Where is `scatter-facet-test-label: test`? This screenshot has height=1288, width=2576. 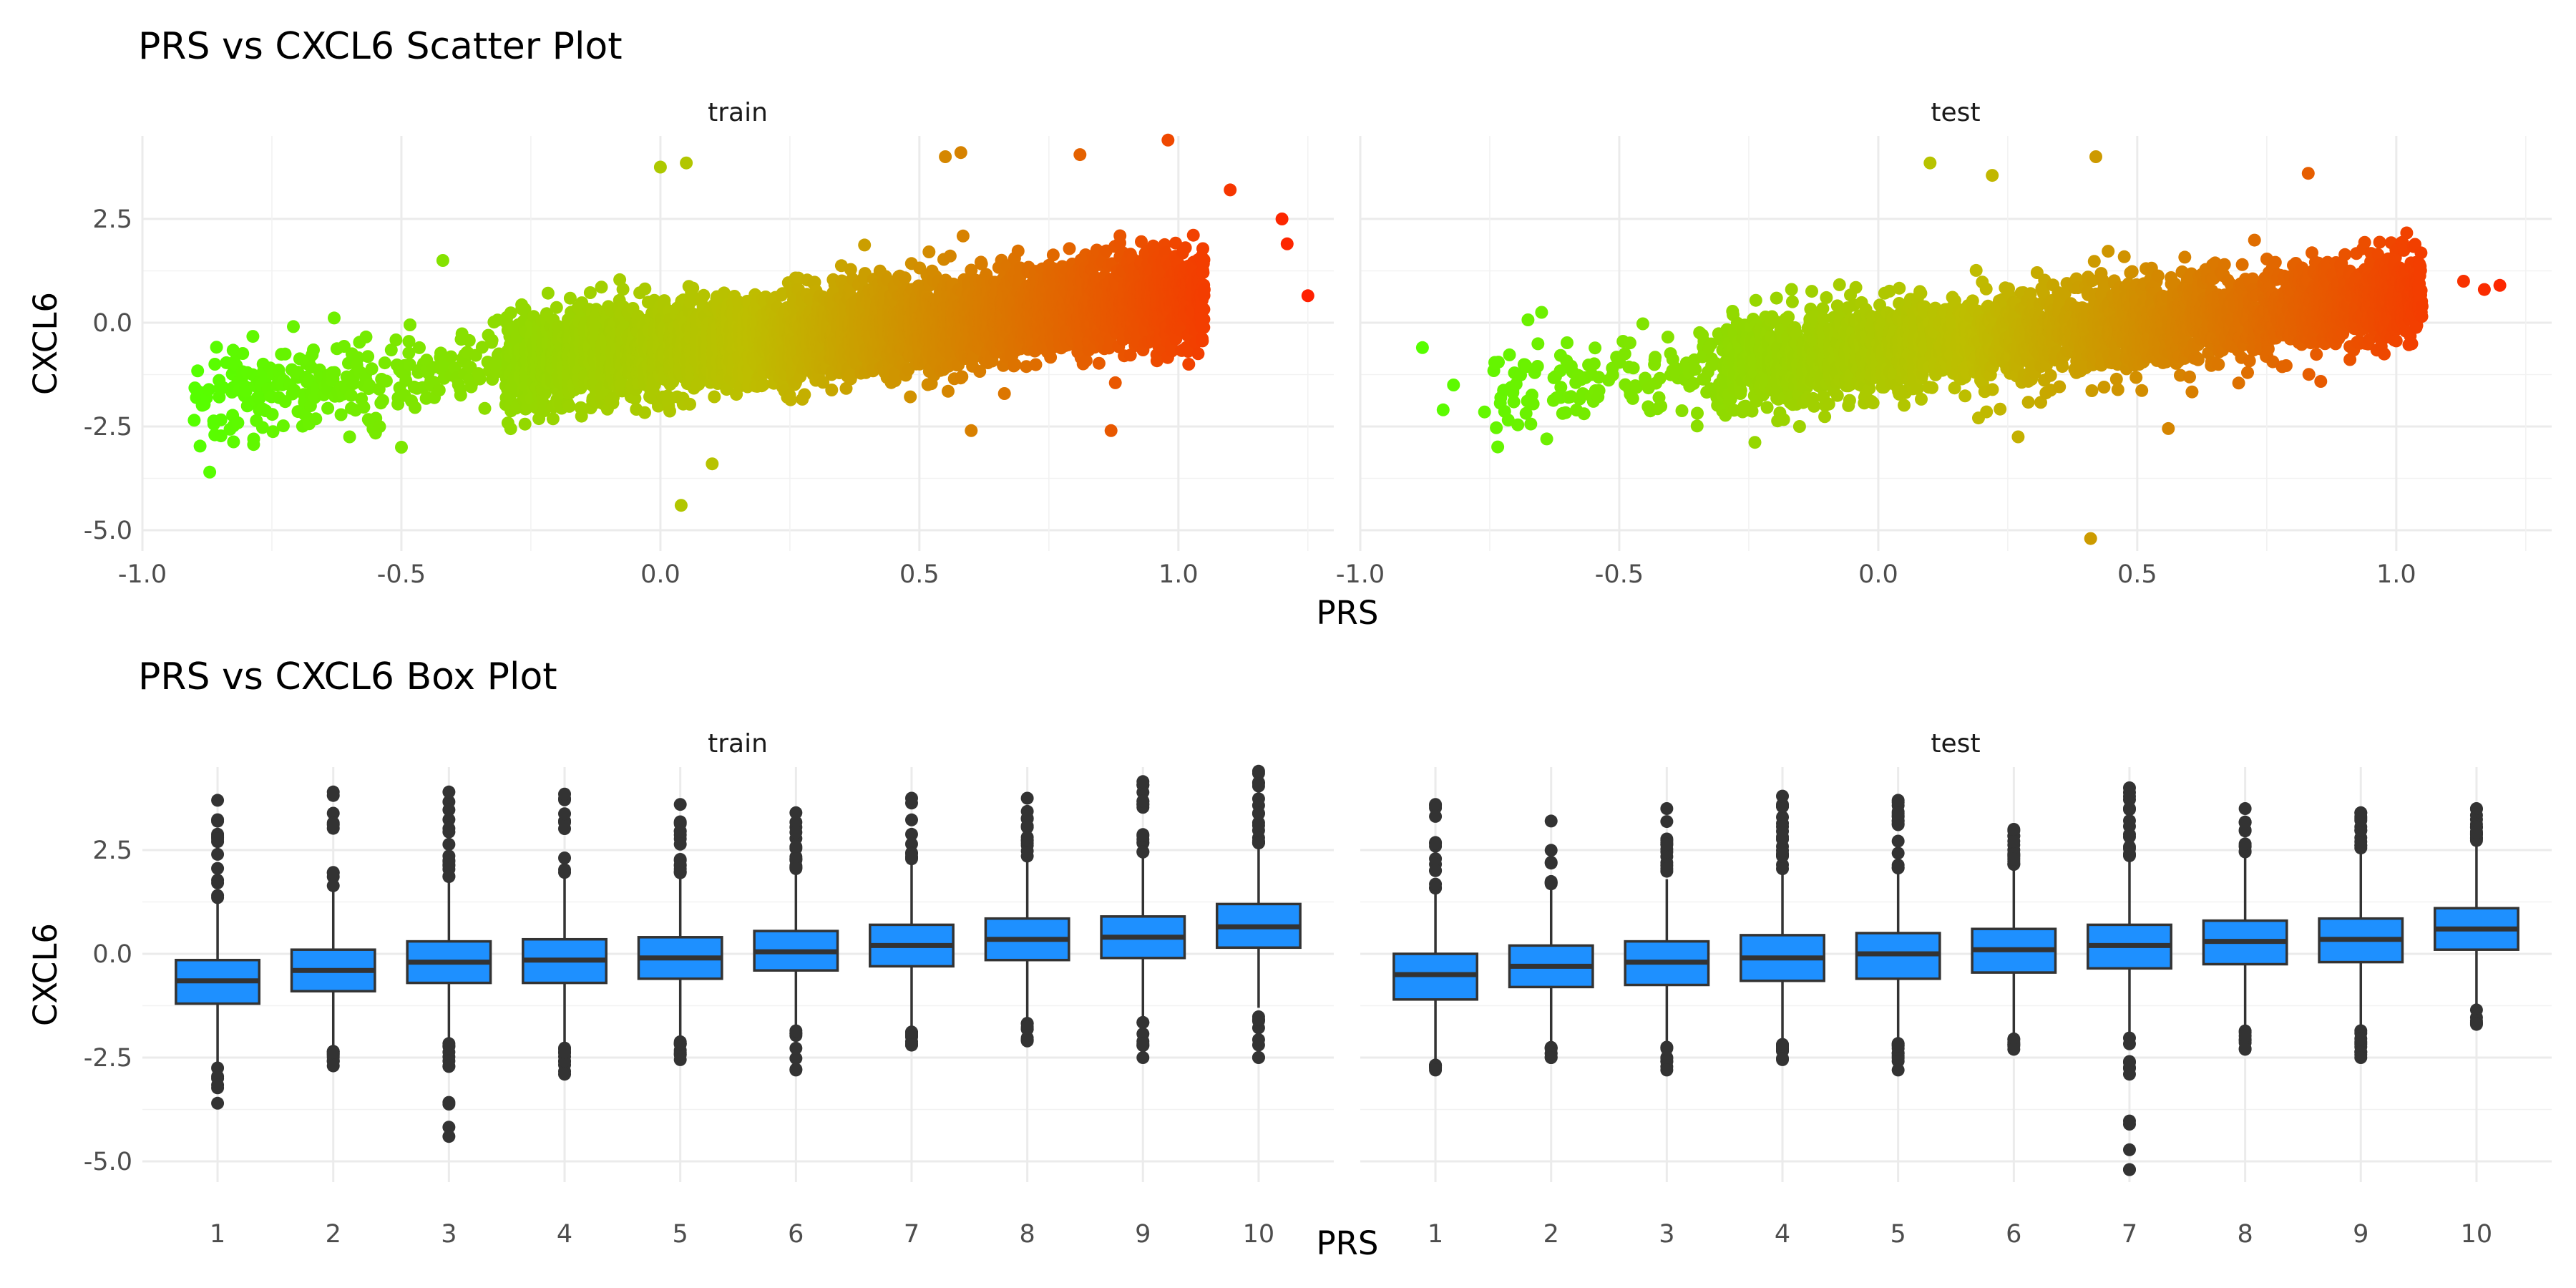
scatter-facet-test-label: test is located at coordinates (1955, 112).